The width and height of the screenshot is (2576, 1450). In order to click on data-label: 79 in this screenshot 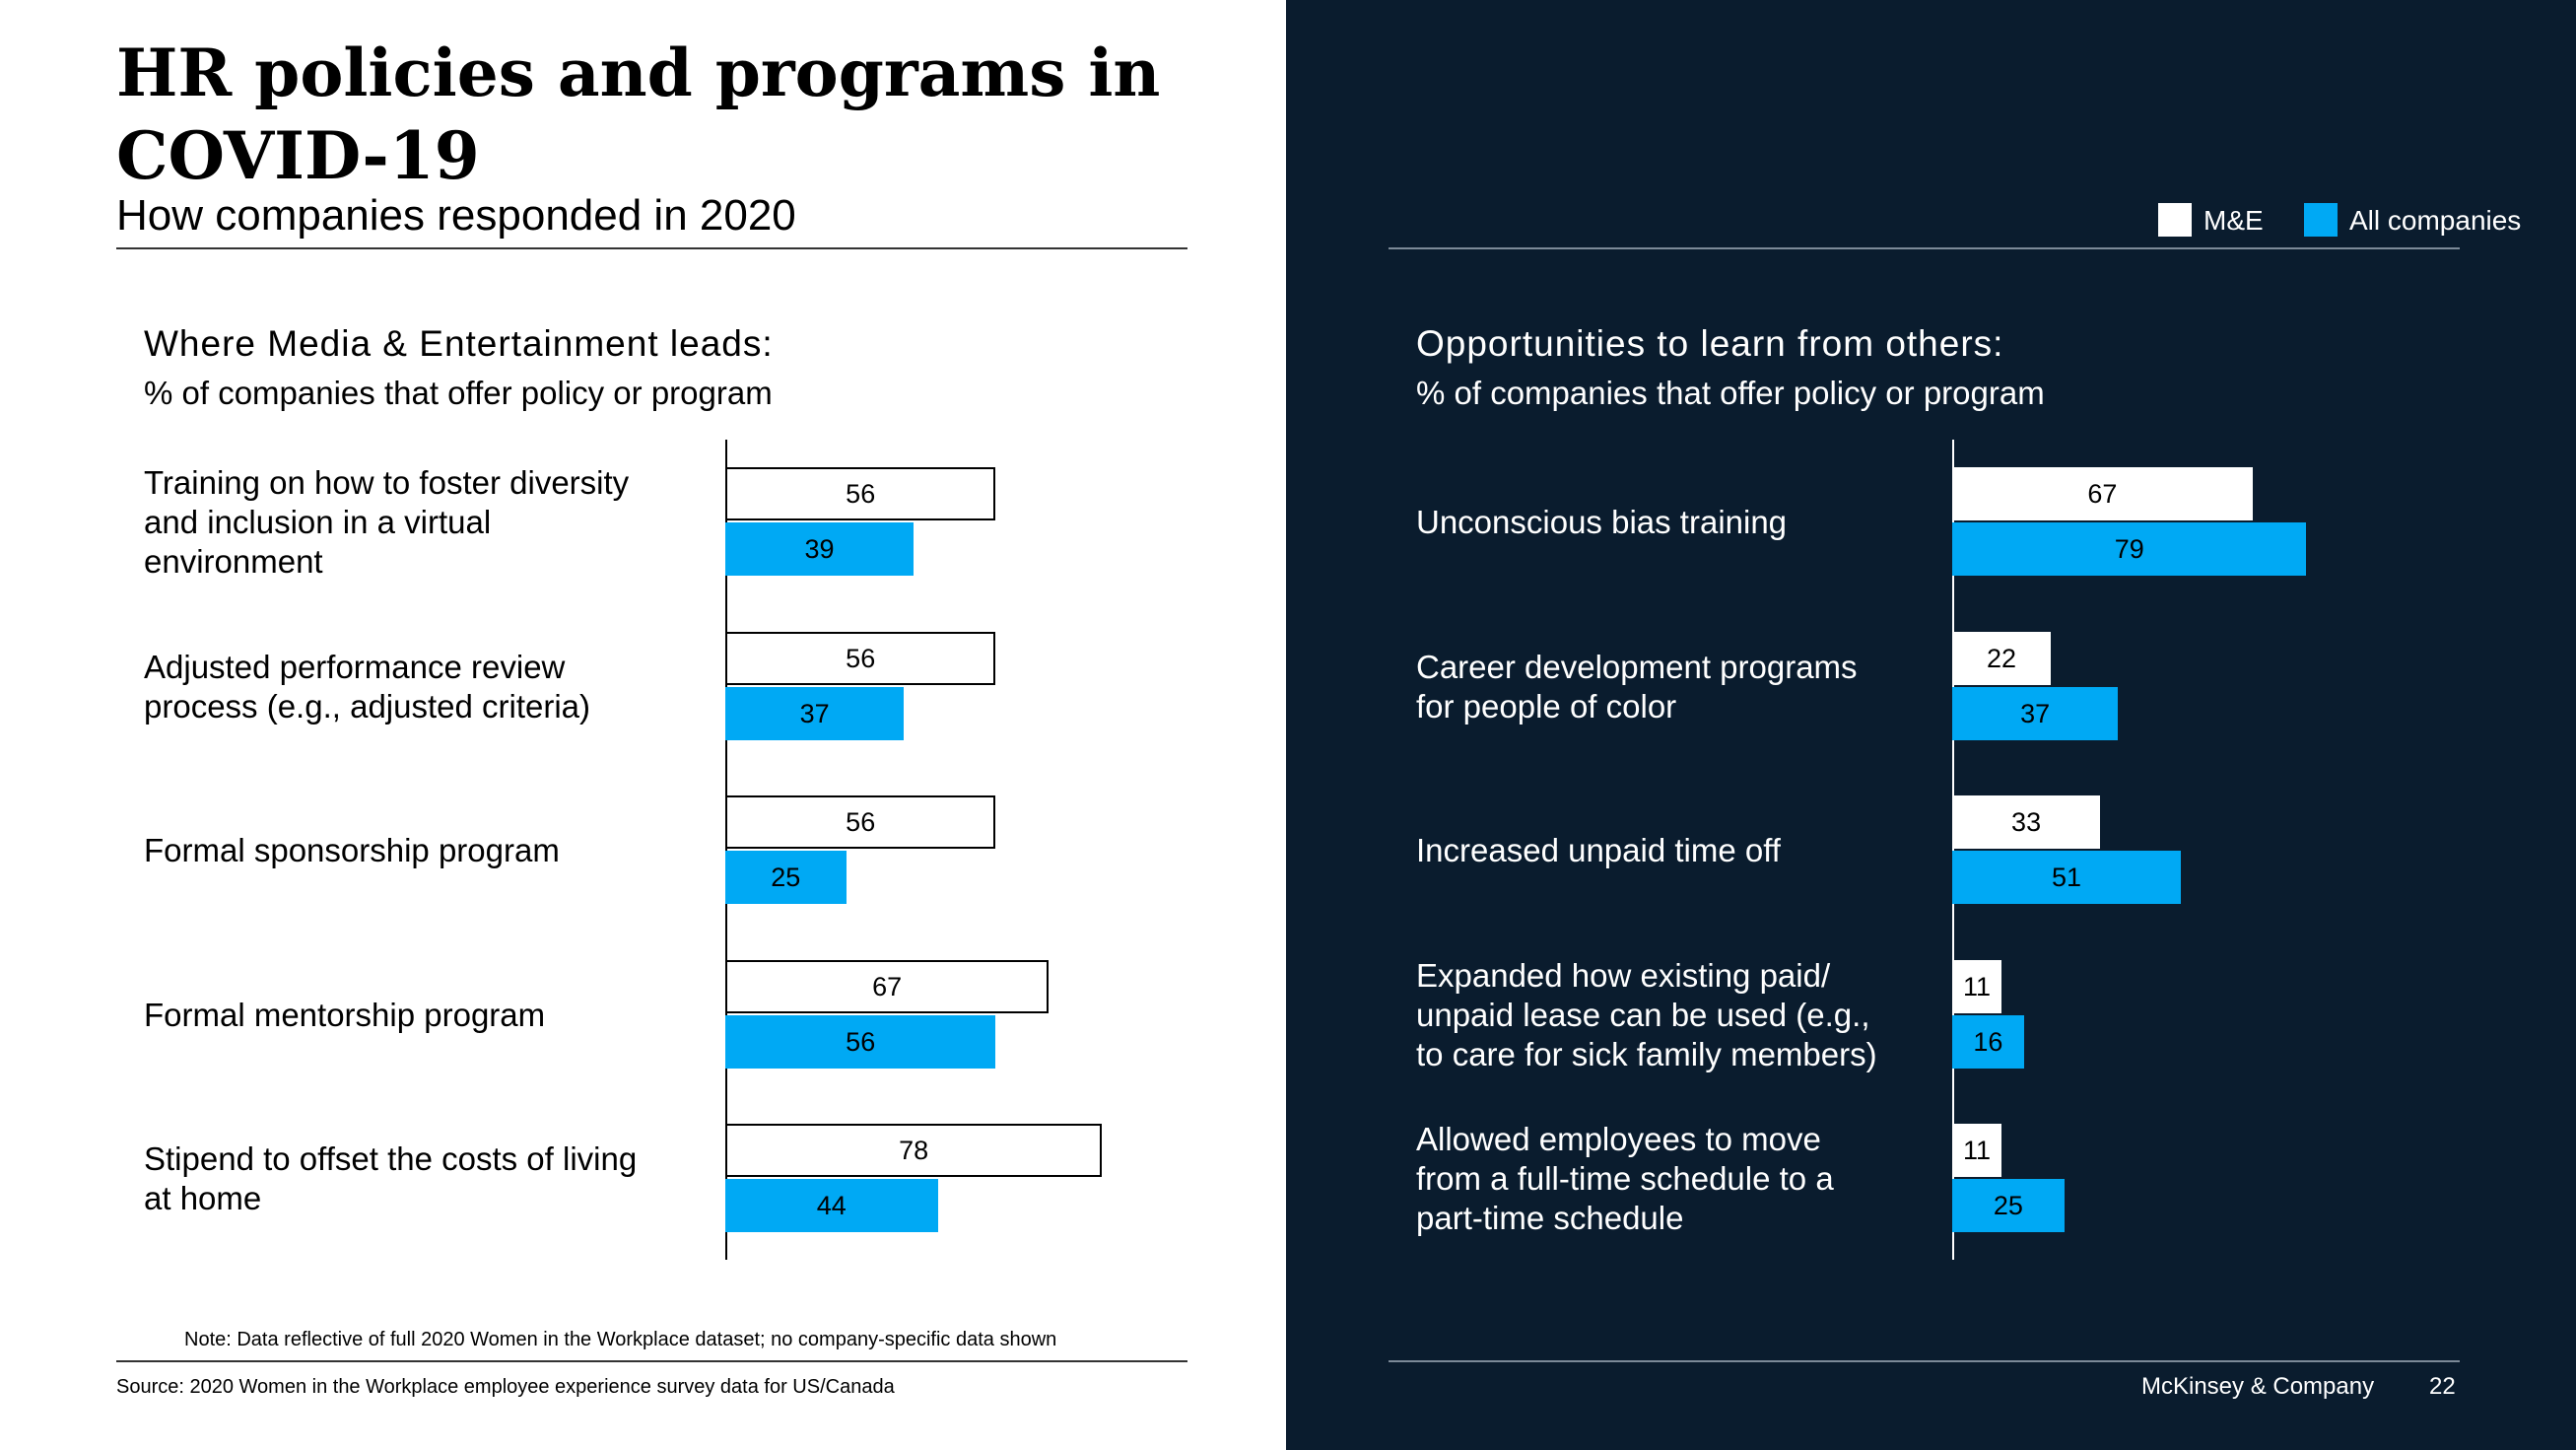, I will do `click(2129, 549)`.